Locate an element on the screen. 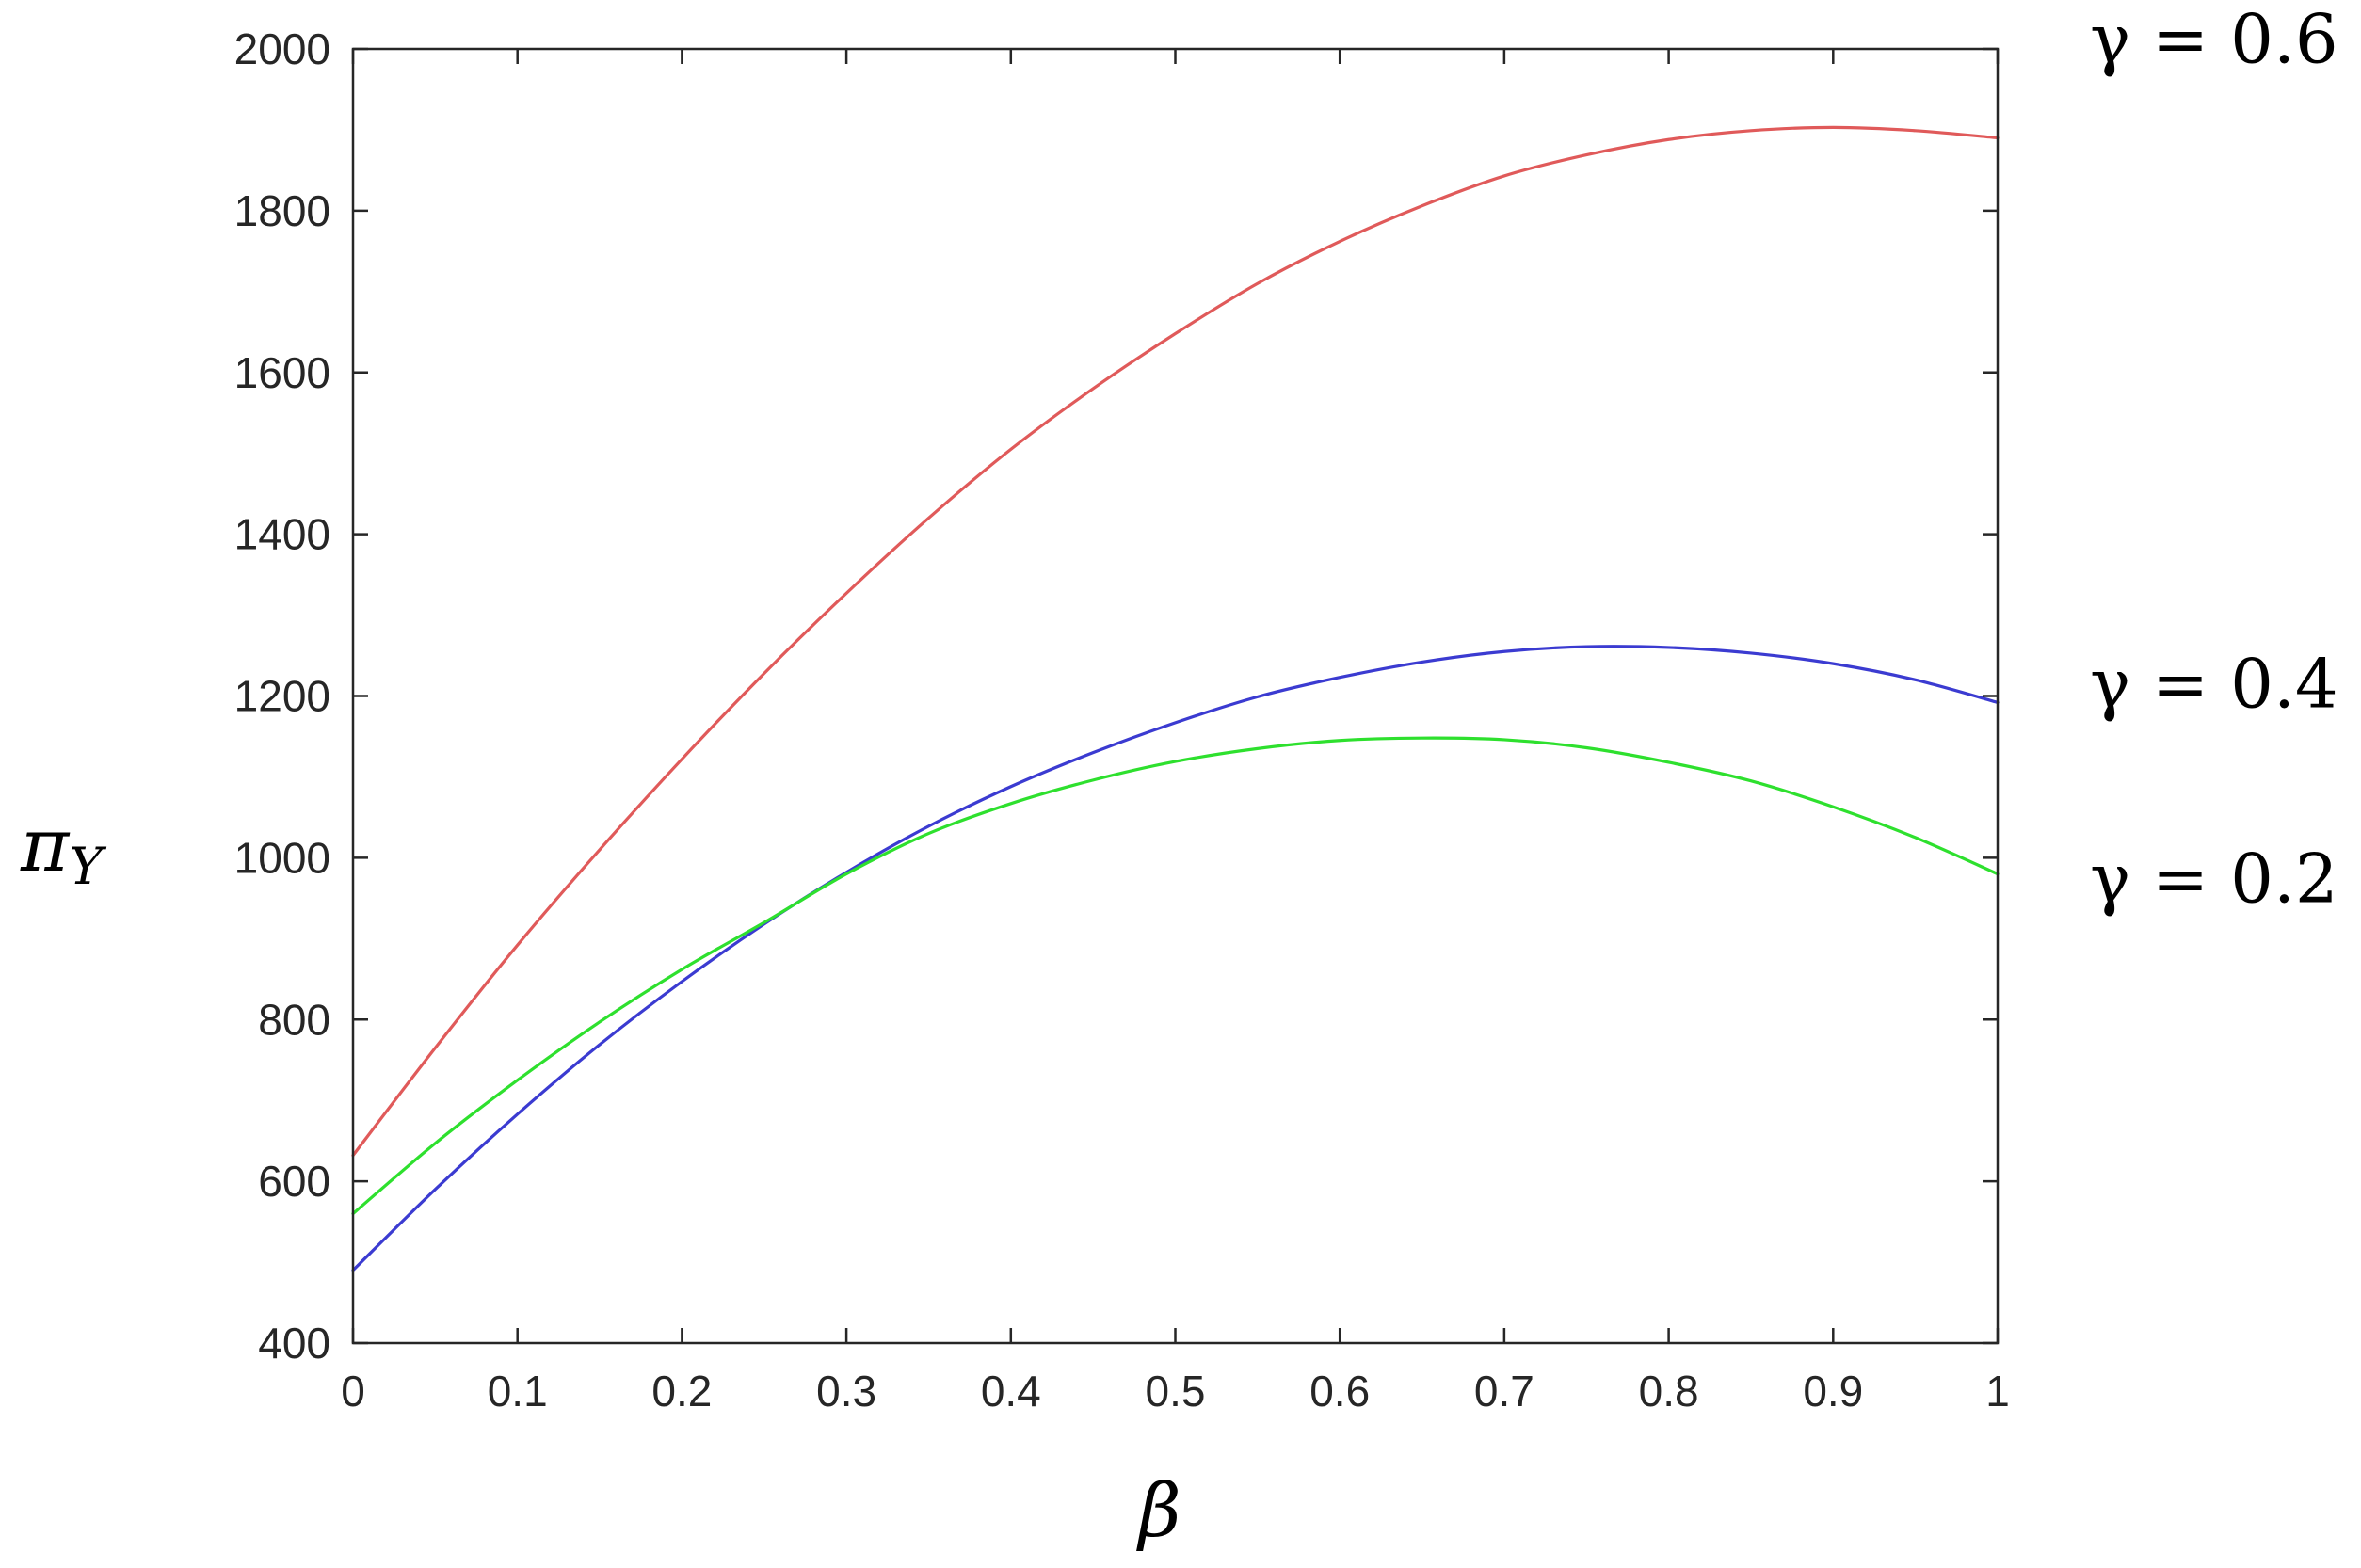  series-labels: γ = 0.6 γ = 0.4 γ = 0.2 is located at coordinates (2214, 459).